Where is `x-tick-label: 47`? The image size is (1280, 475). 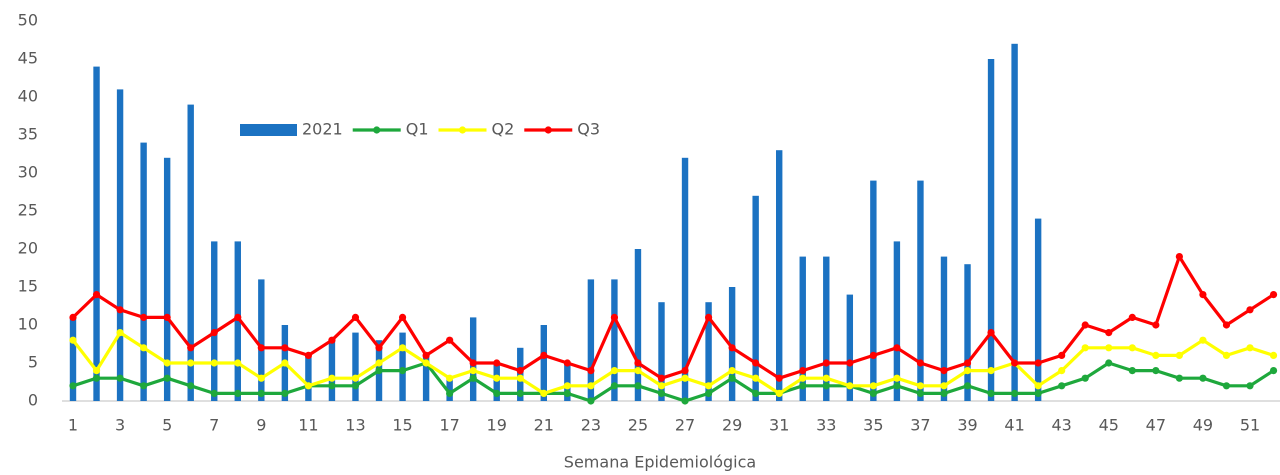 x-tick-label: 47 is located at coordinates (1156, 425).